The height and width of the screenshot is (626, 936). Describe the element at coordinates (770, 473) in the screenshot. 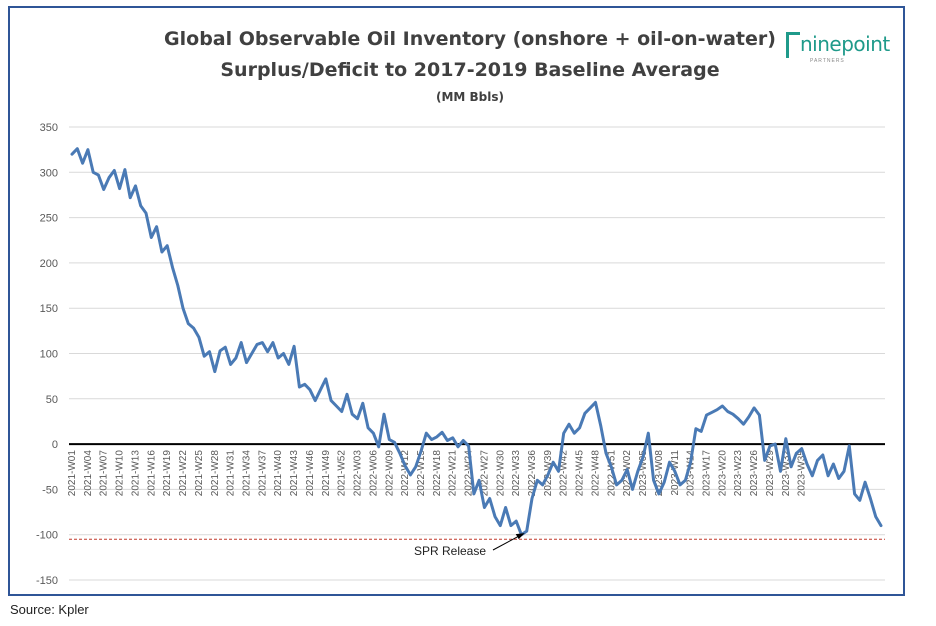

I see `x-tick-label: 2023-W29` at that location.